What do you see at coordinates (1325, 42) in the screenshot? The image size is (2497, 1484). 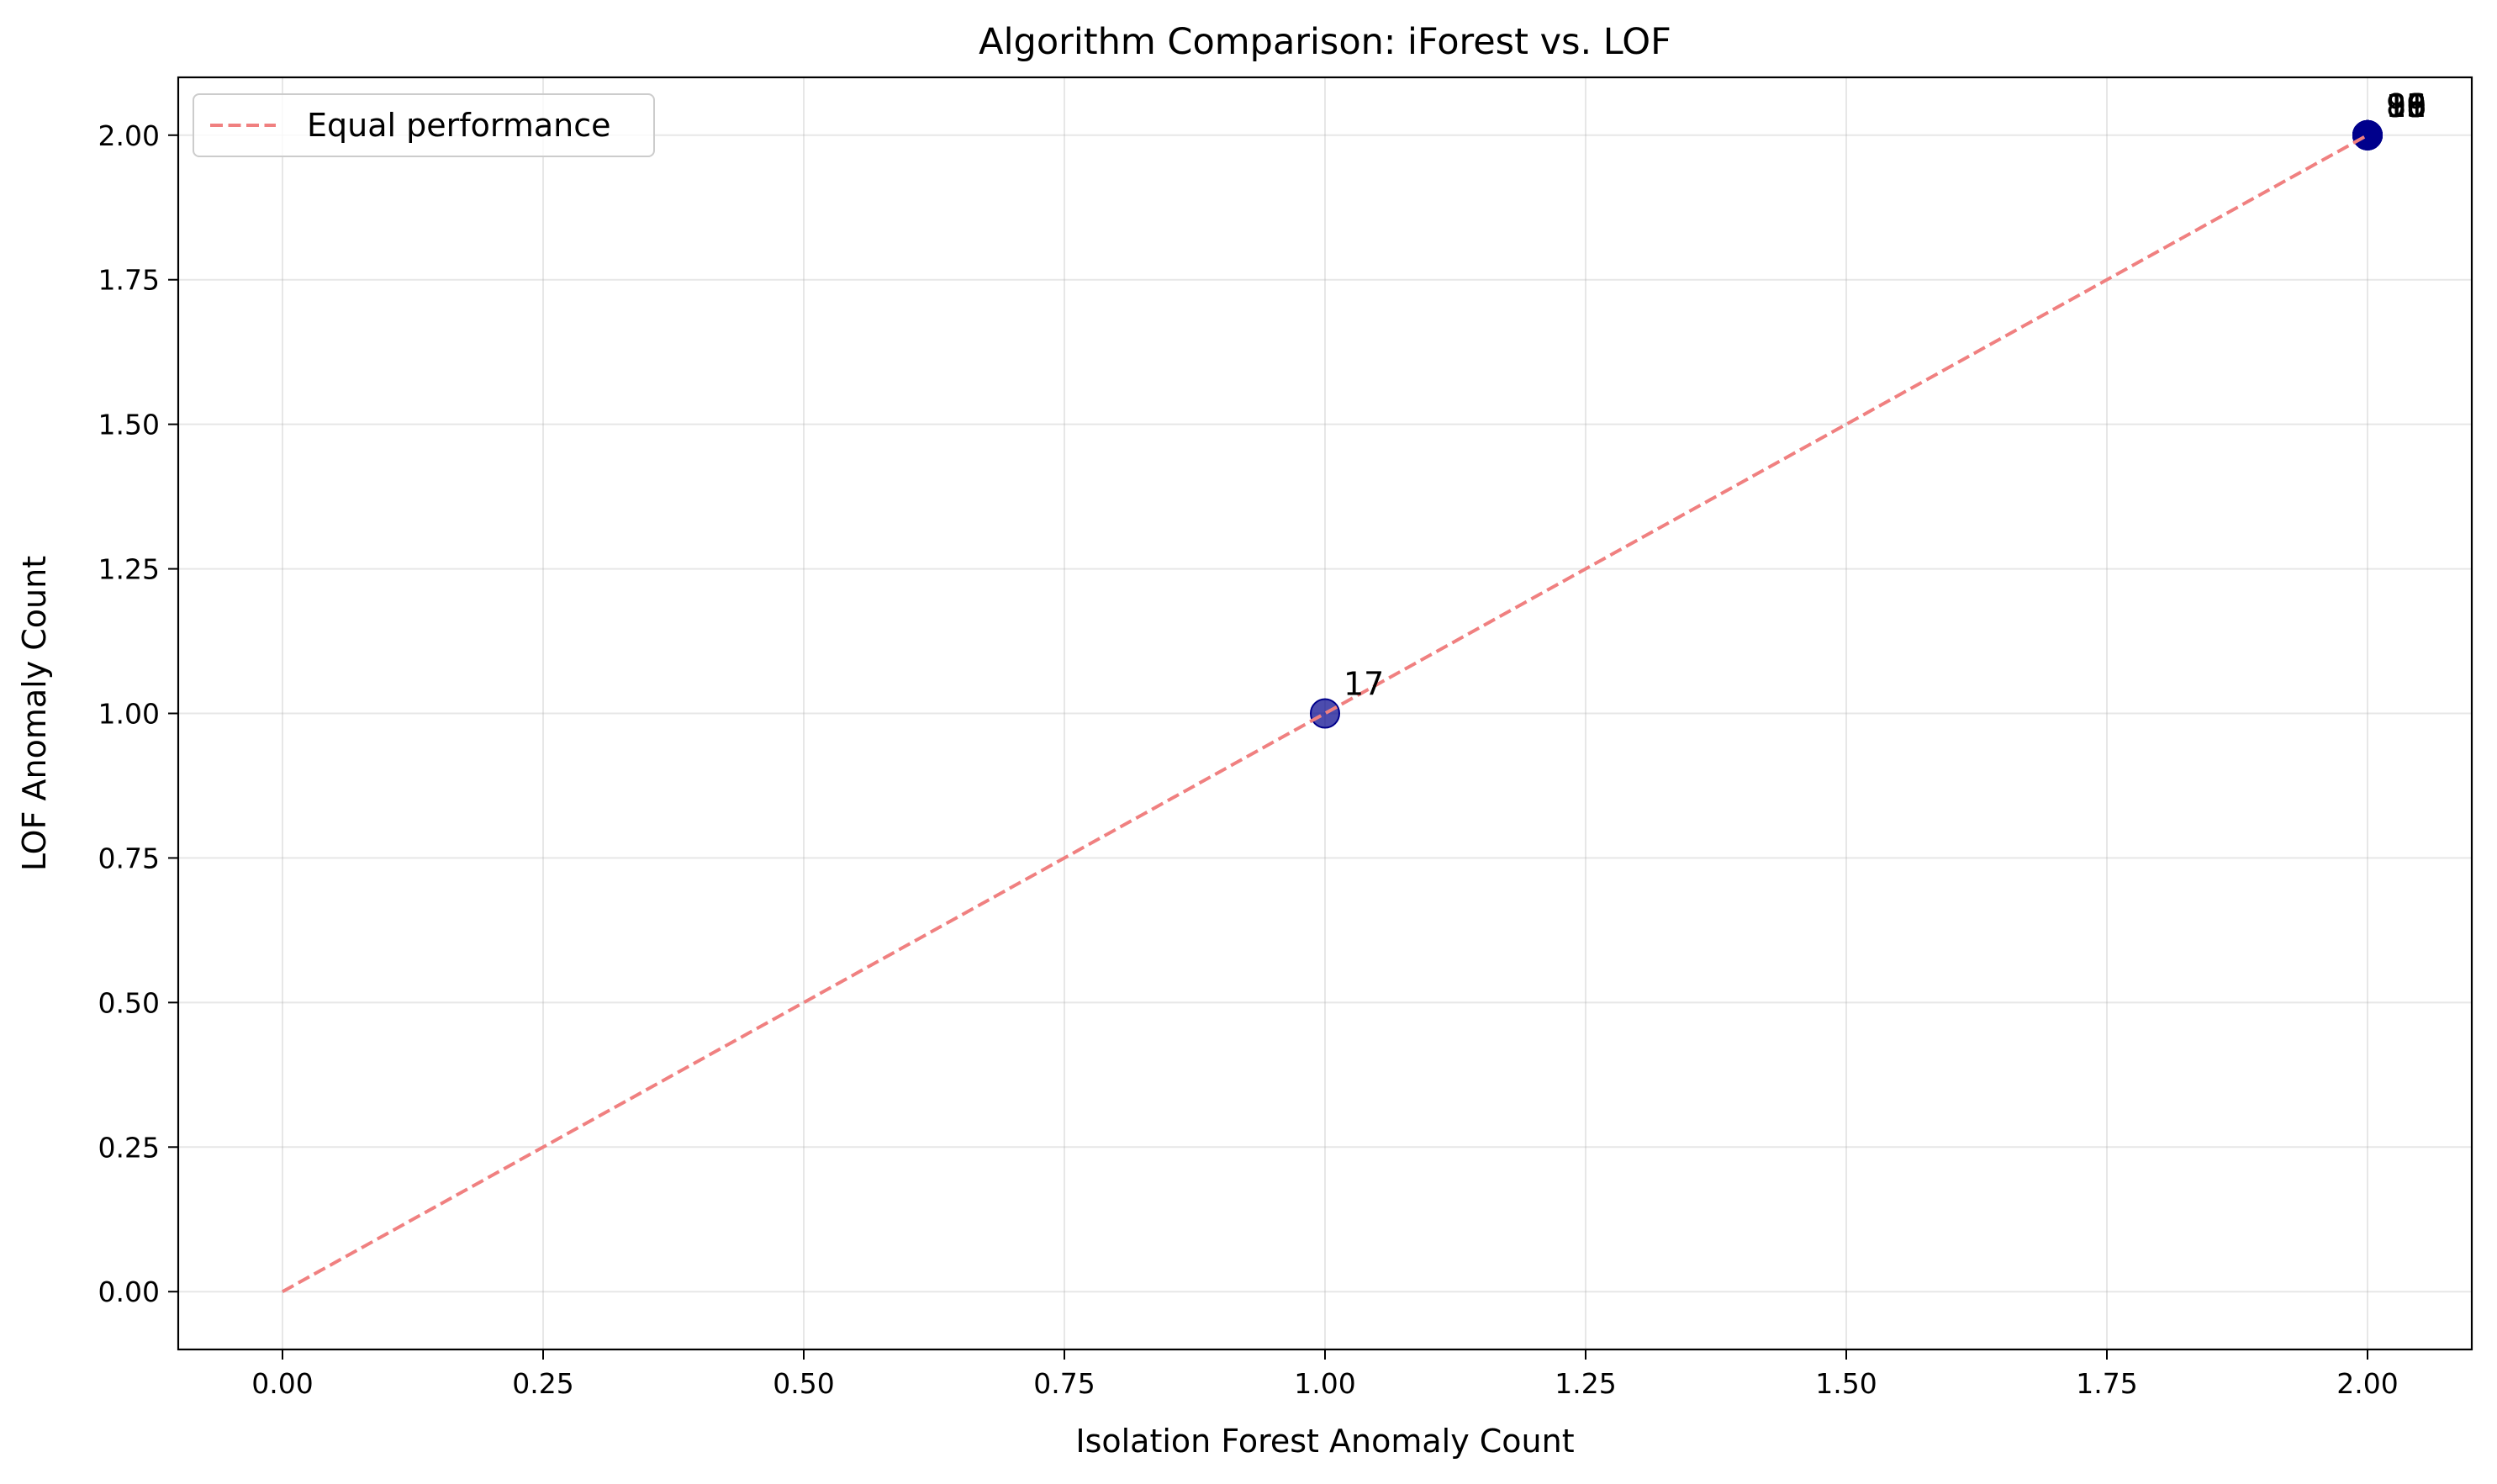 I see `chart-title: Algorithm Comparison: iForest vs. LOF` at bounding box center [1325, 42].